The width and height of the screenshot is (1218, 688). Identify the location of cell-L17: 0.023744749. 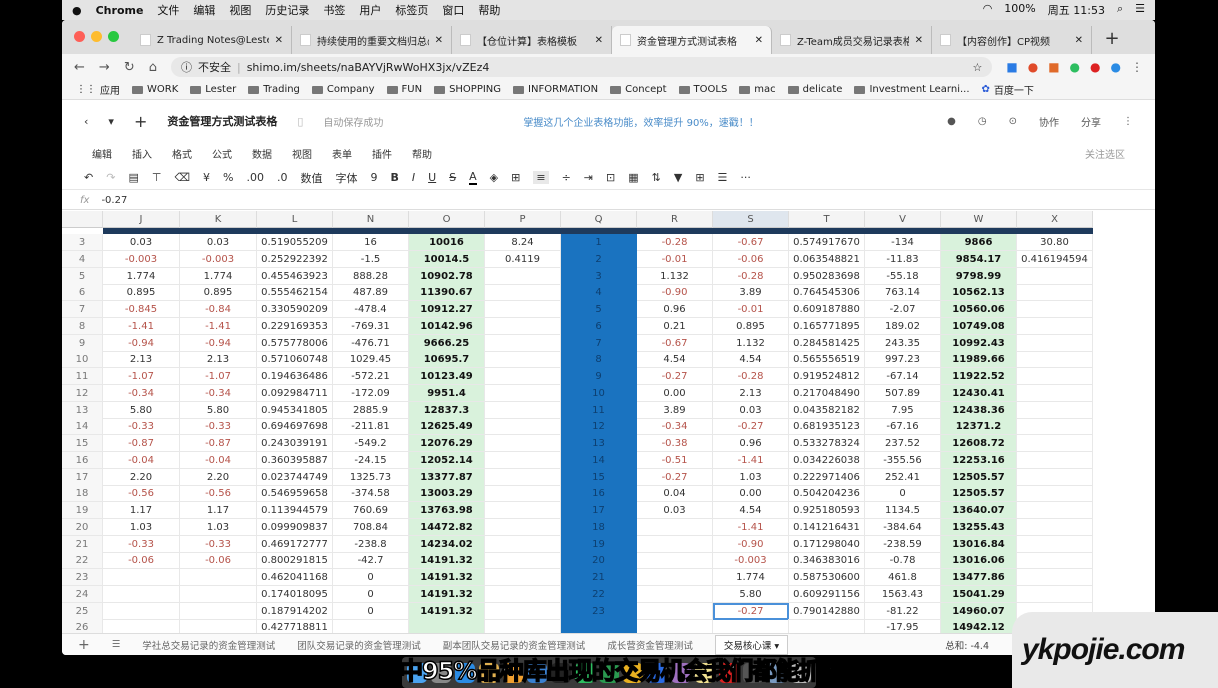
(295, 477).